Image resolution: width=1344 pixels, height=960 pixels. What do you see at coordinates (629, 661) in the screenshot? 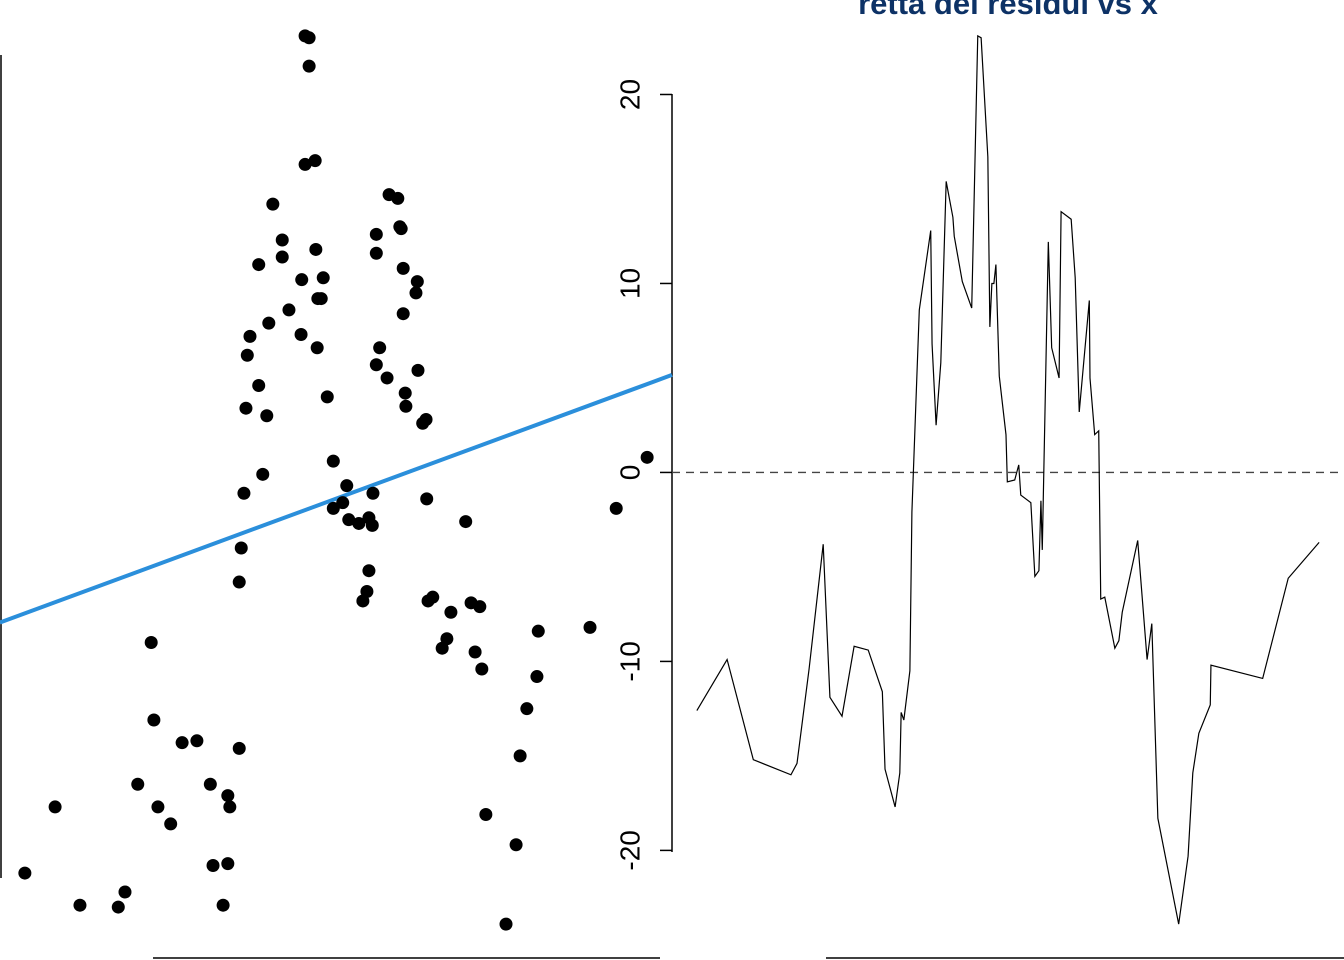
I see `y-tick-label: -10` at bounding box center [629, 661].